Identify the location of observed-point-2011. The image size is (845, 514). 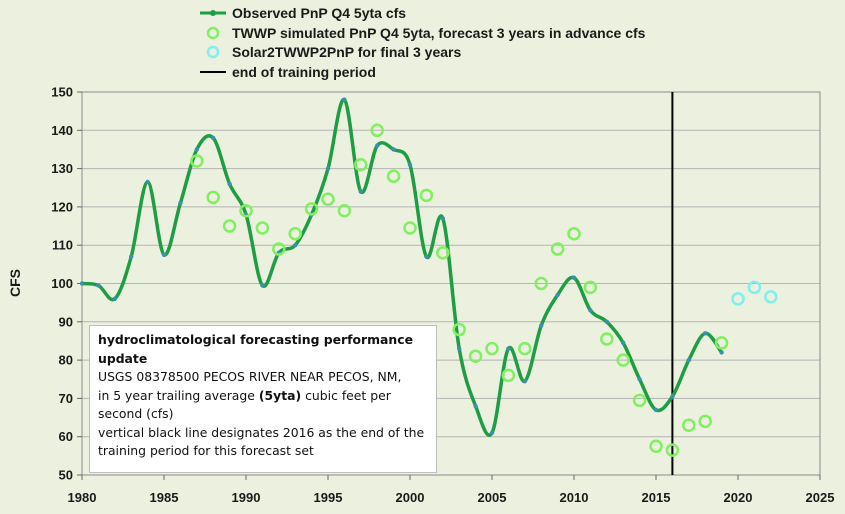
(590, 310).